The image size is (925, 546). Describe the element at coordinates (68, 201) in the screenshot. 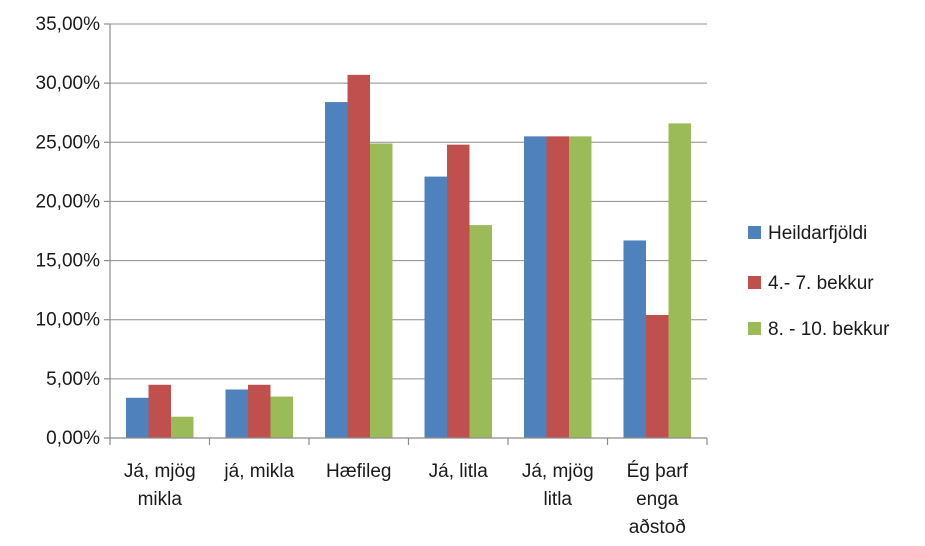

I see `y-tick-label: 20,00%` at that location.